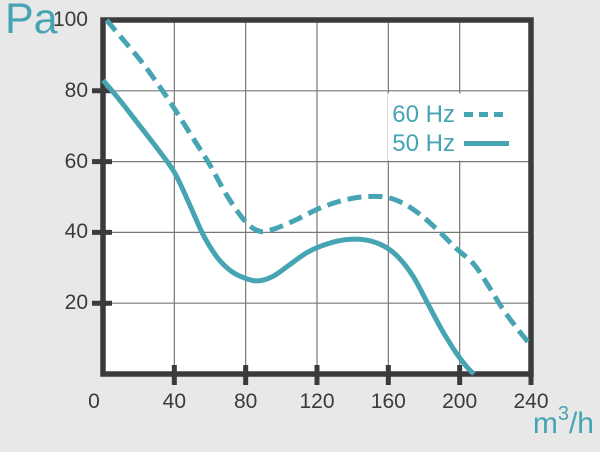  I want to click on x-axis-unit-label: m3/h, so click(563, 422).